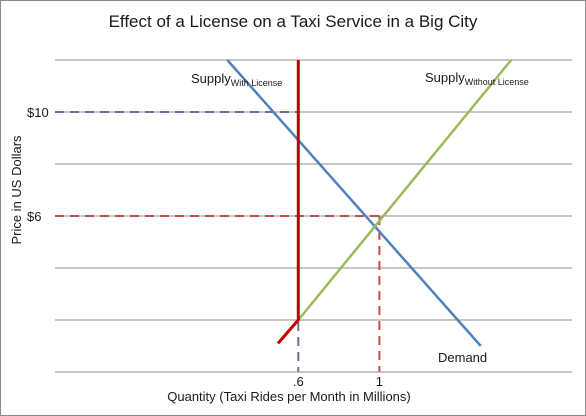  I want to click on x-tick-label-1: 1, so click(379, 381).